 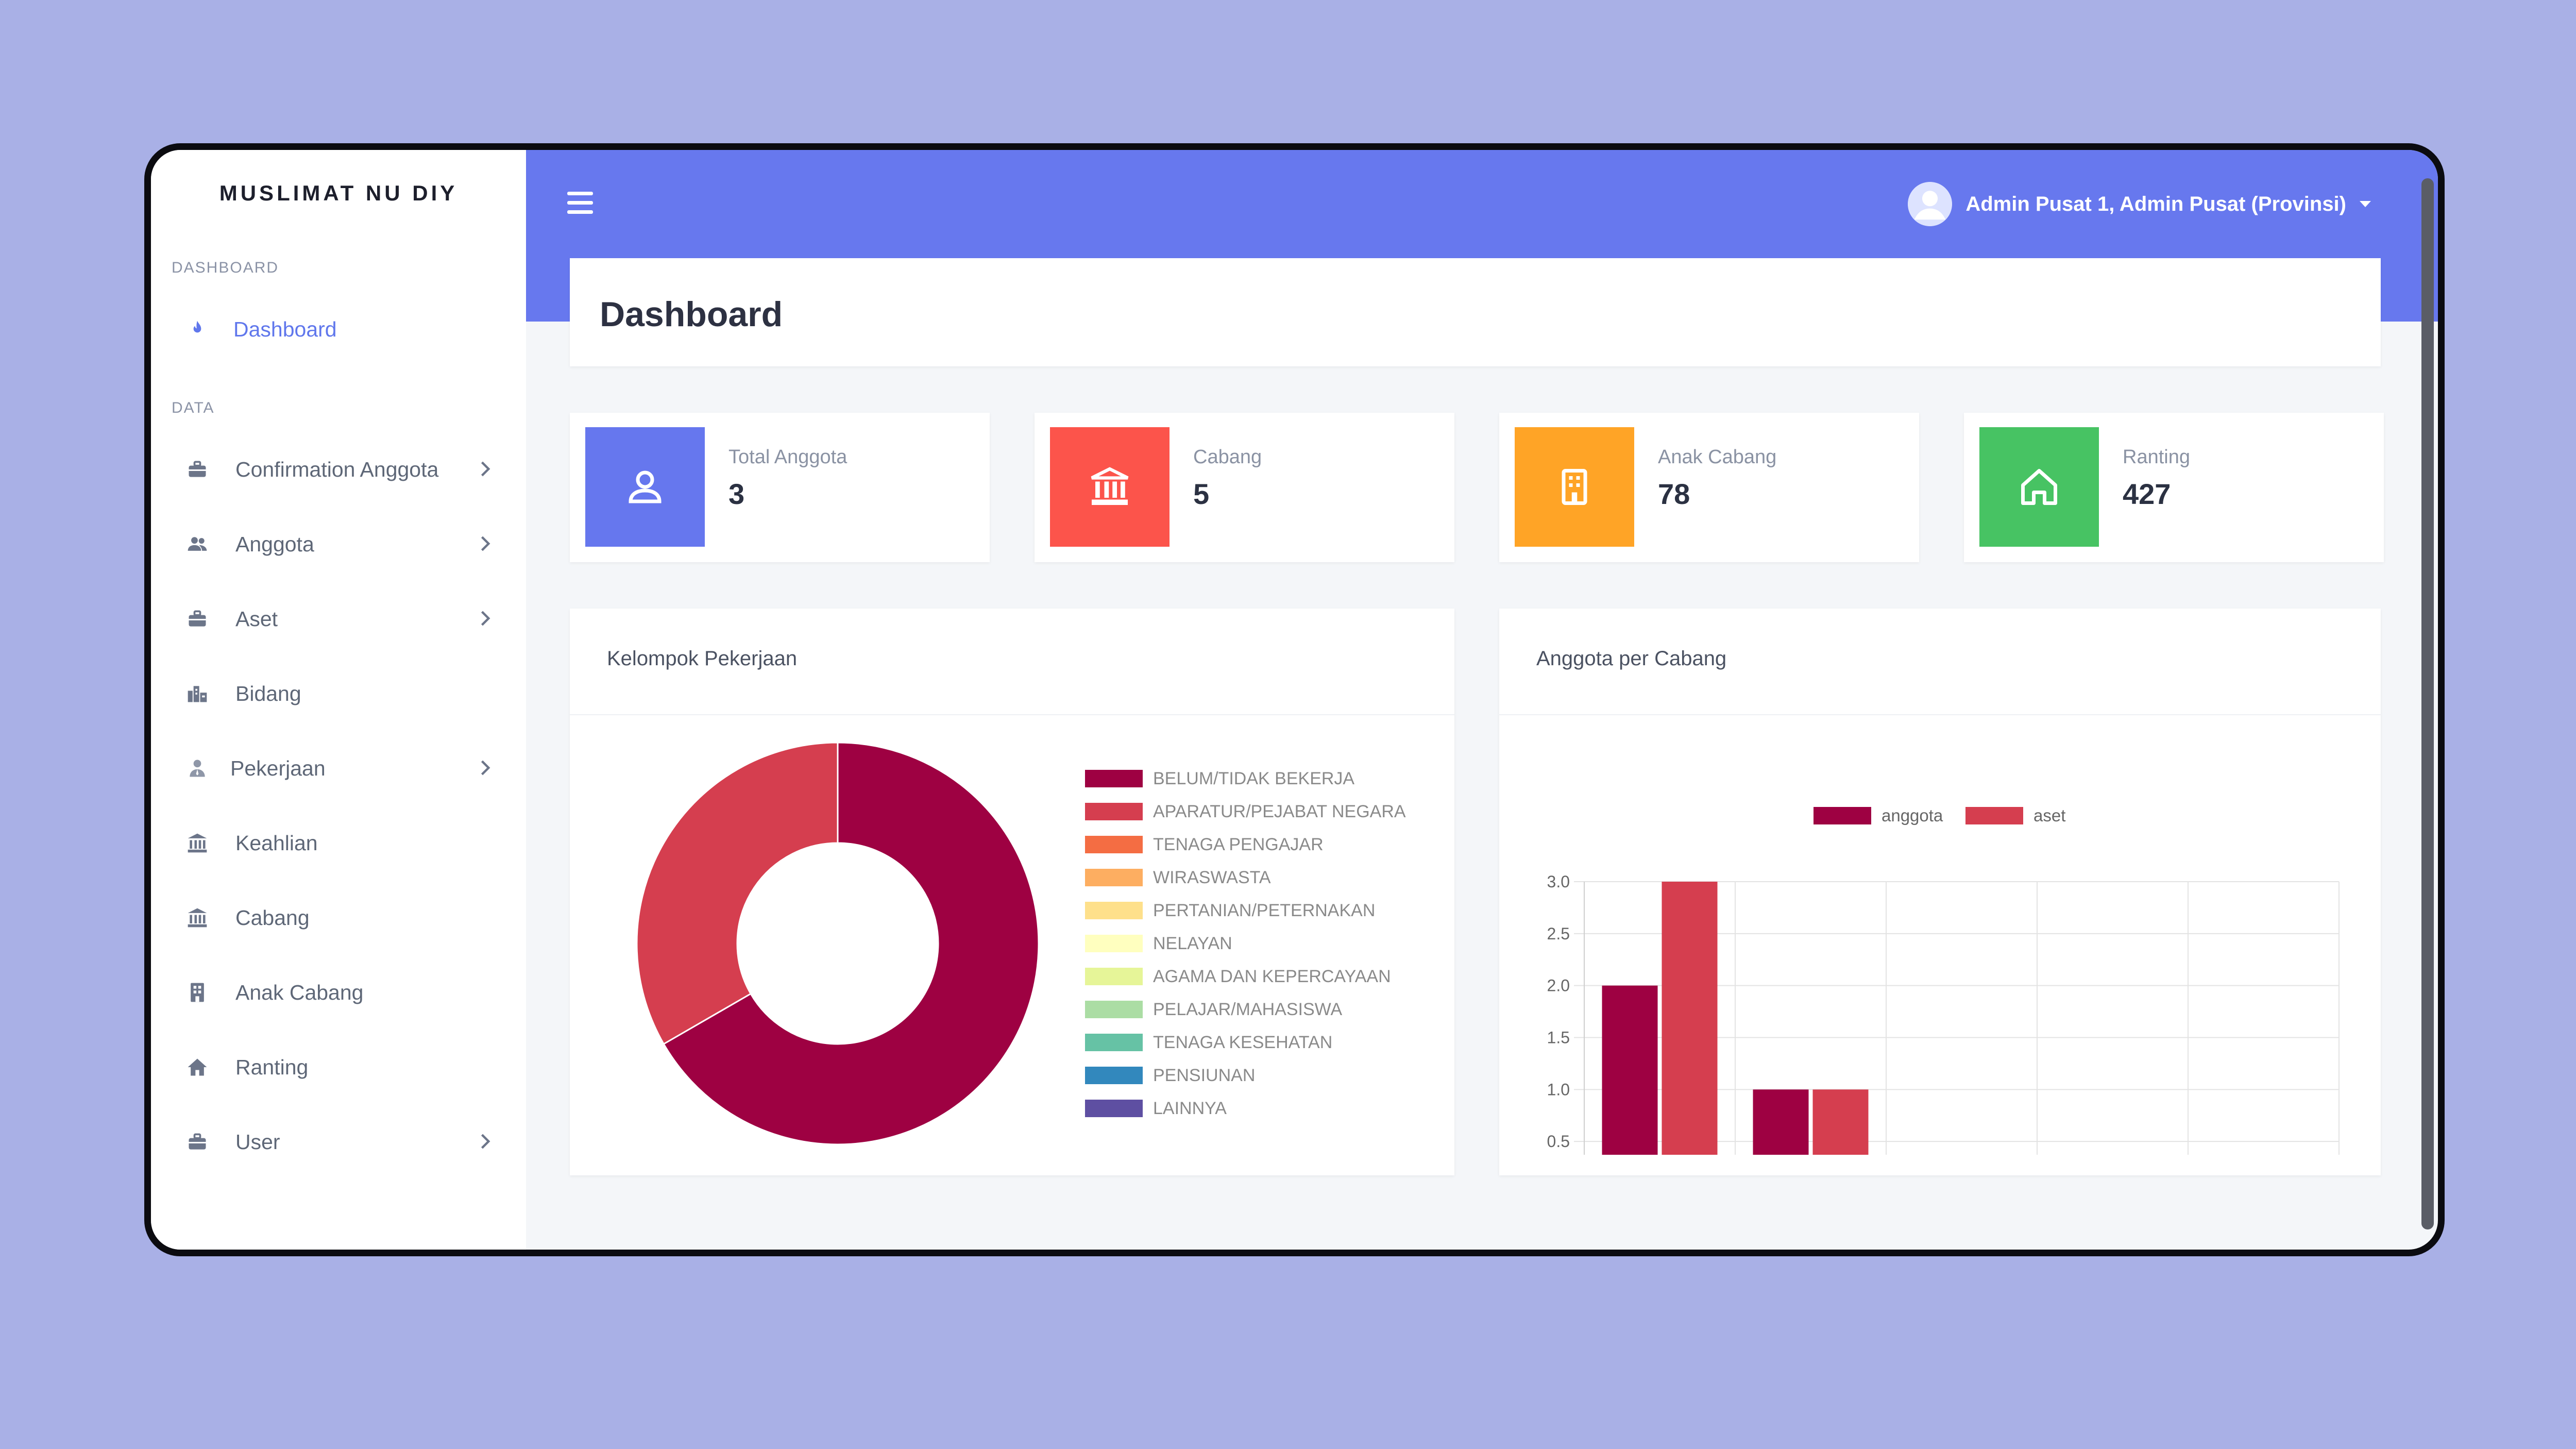 What do you see at coordinates (338, 193) in the screenshot?
I see `brand-title: MUSLIMAT NU DIY` at bounding box center [338, 193].